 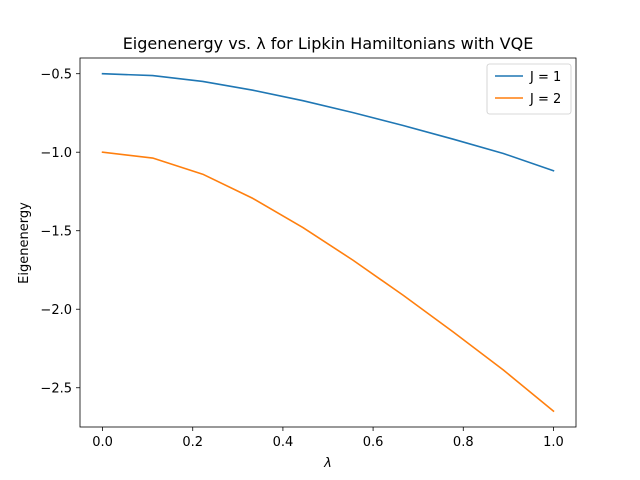 I want to click on x-tick-label: 1.0, so click(x=553, y=442).